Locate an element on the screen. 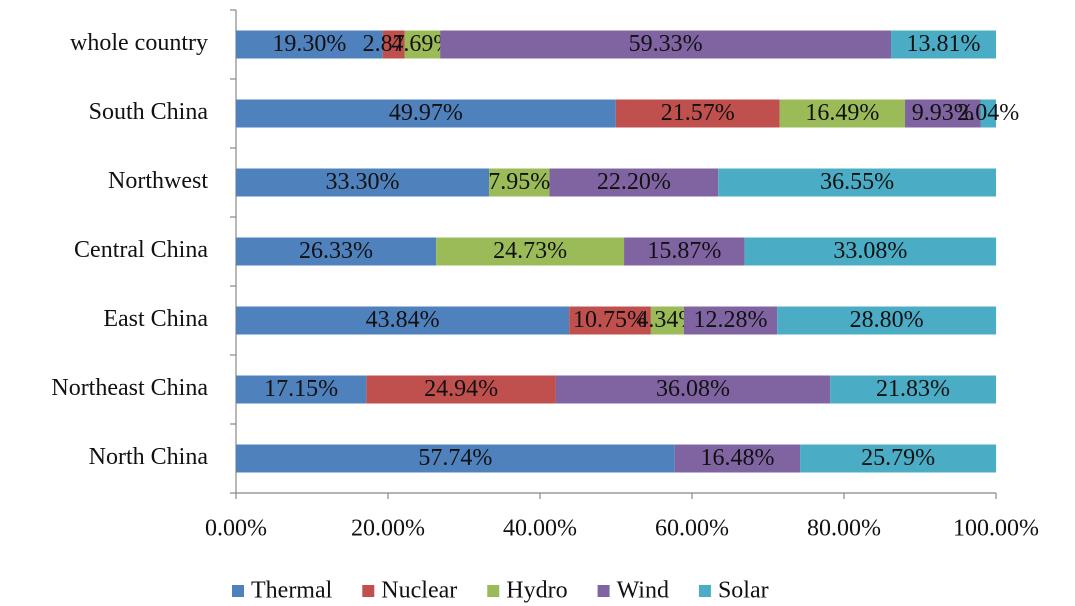  data-label: 7.95% is located at coordinates (519, 182).